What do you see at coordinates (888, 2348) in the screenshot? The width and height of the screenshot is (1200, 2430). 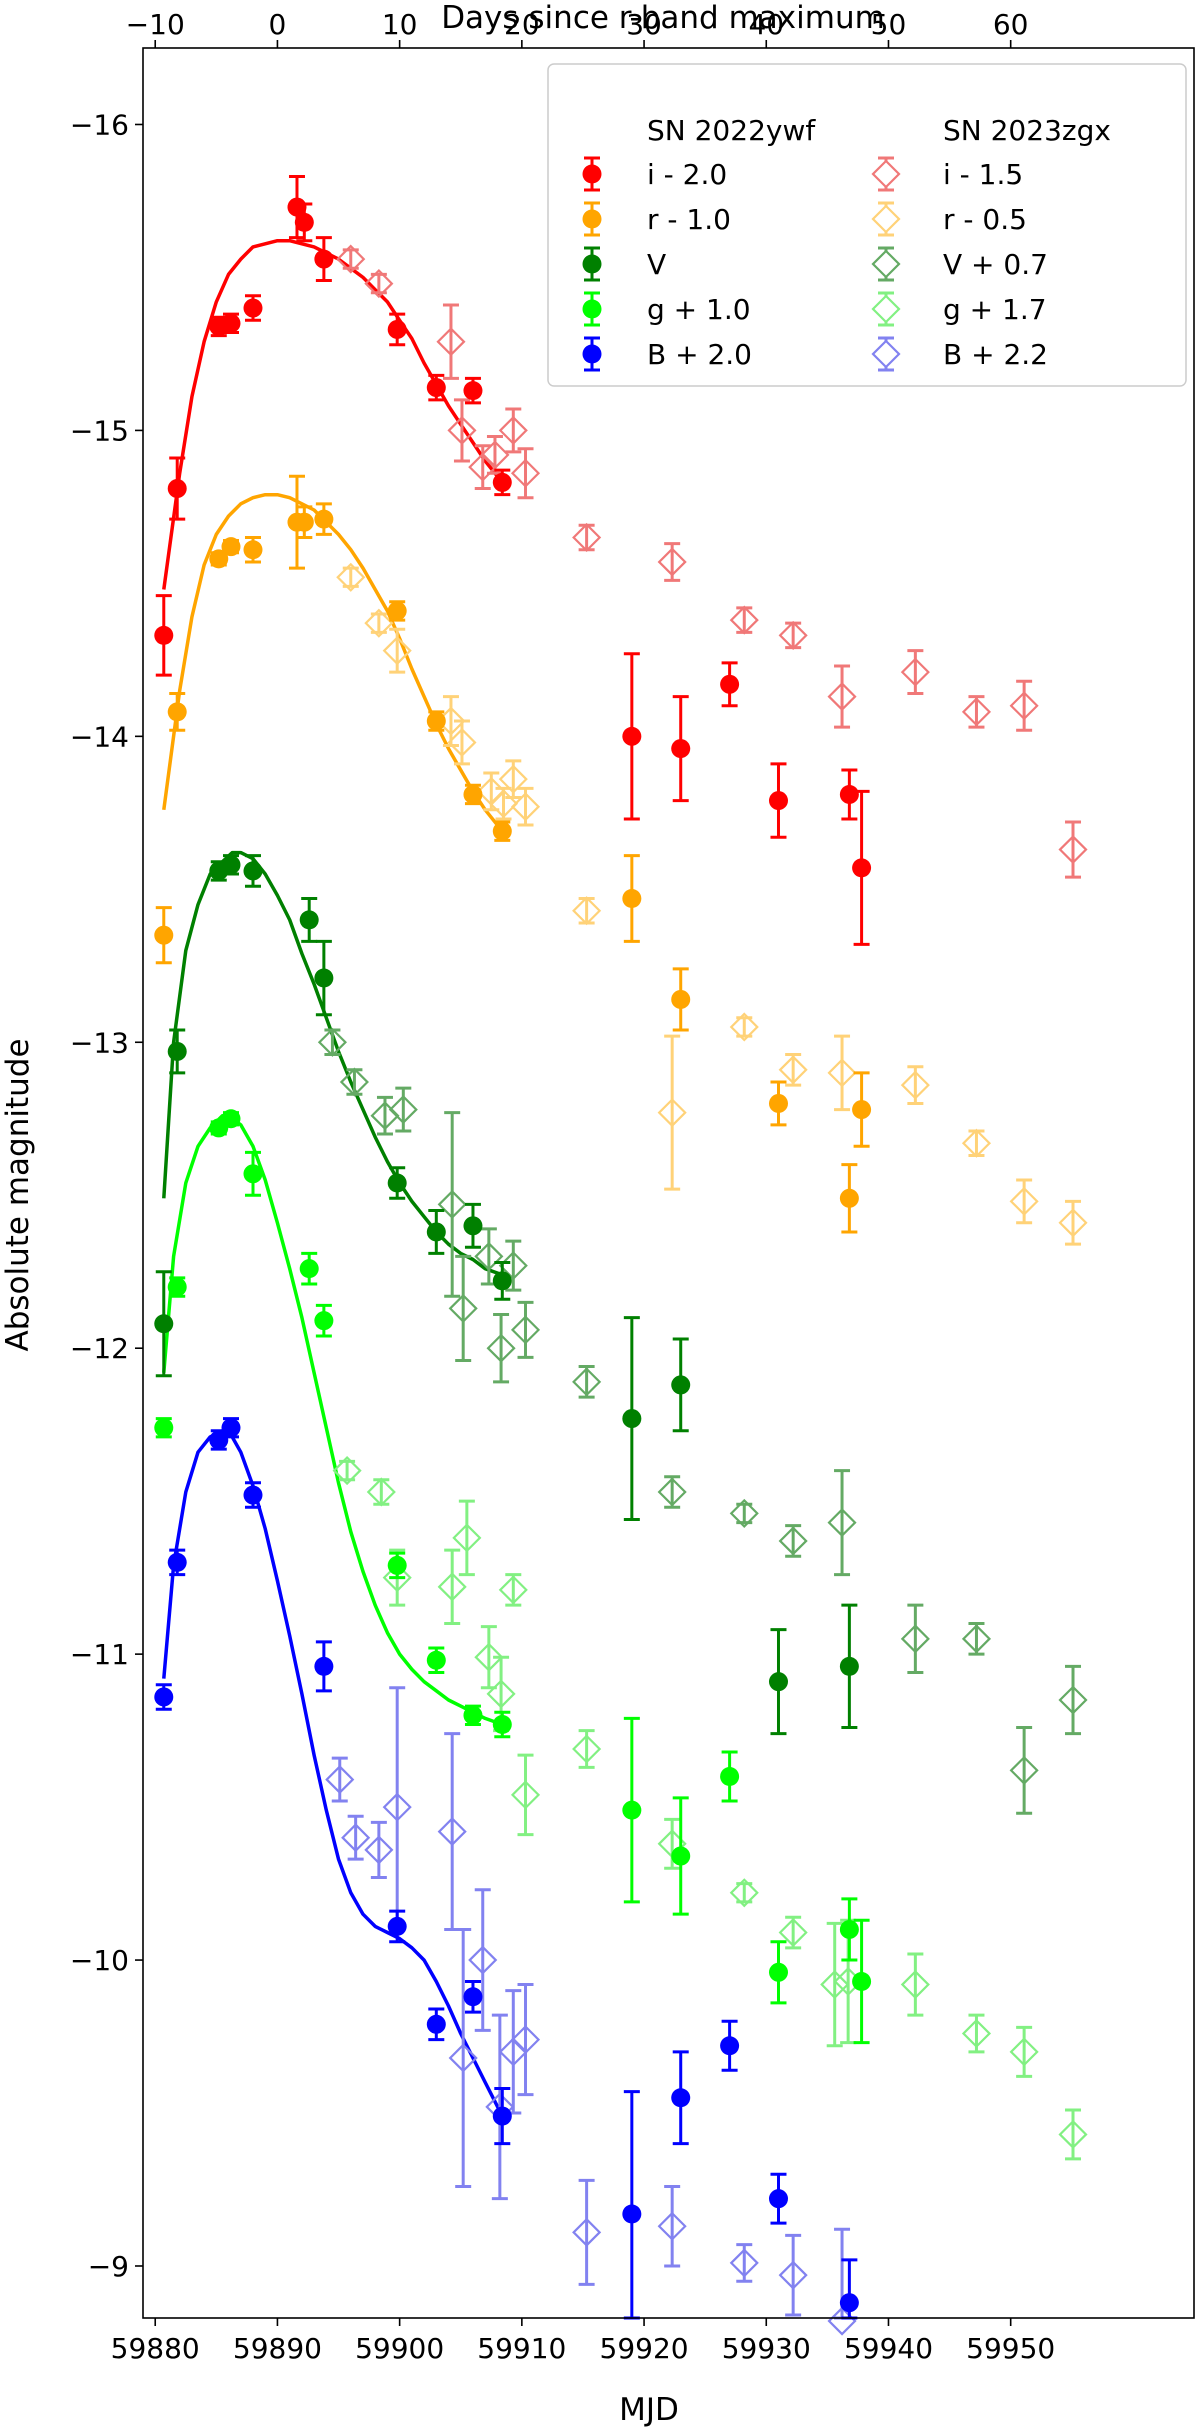 I see `x-tick-label: 59940` at bounding box center [888, 2348].